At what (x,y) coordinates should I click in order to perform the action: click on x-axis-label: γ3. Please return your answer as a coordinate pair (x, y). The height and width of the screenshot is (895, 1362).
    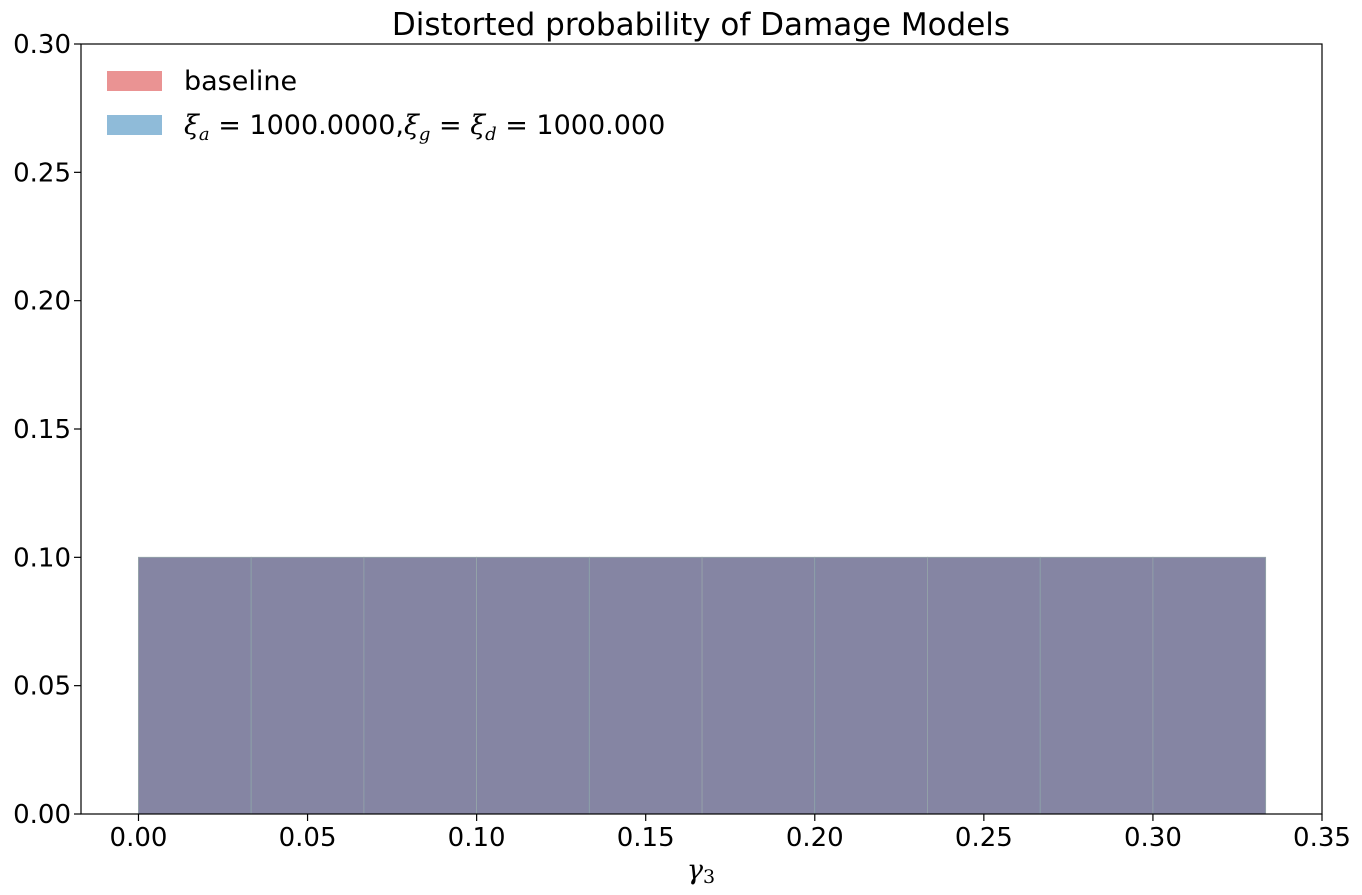
    Looking at the image, I should click on (701, 871).